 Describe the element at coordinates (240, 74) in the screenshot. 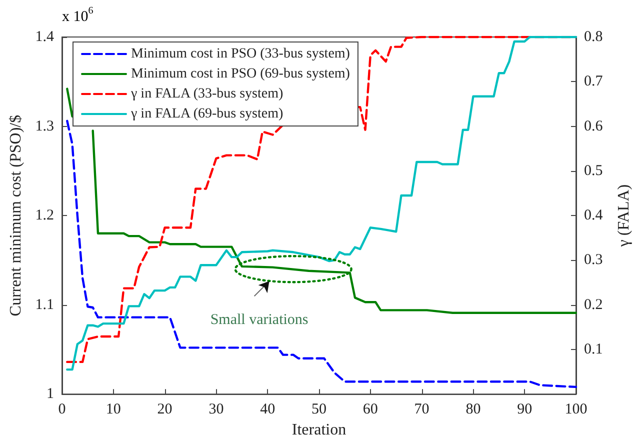

I see `legend-label: Minimum cost in PSO (69-bus system)` at that location.